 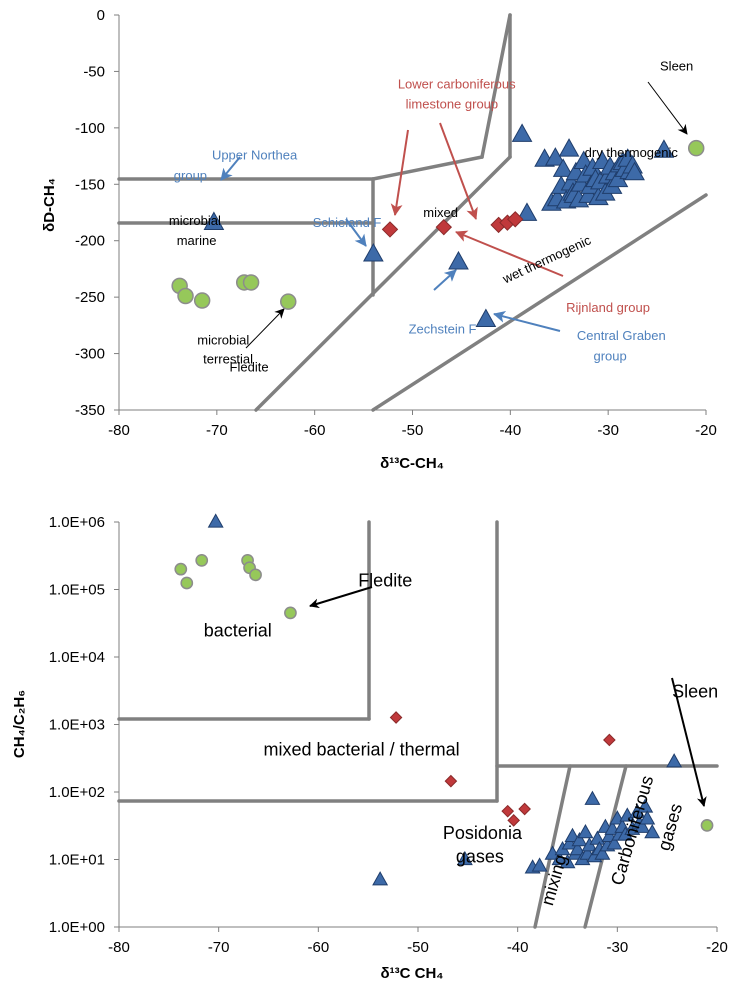 I want to click on y-tick-label: 1.0E+01, so click(x=77, y=860).